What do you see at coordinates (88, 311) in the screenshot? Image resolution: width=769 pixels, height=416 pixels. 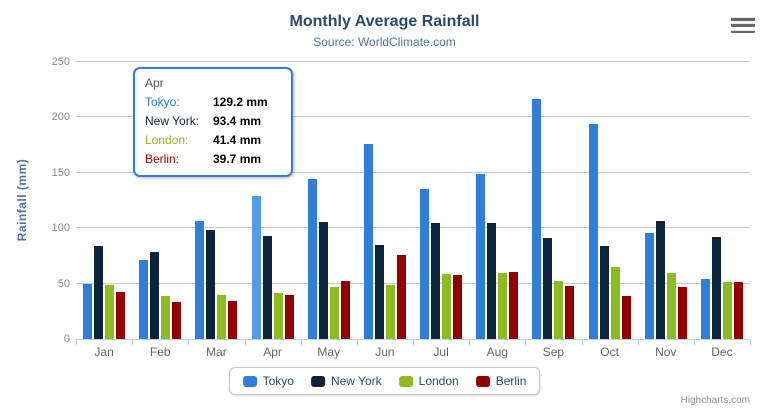 I see `bar-tokyo-jan` at bounding box center [88, 311].